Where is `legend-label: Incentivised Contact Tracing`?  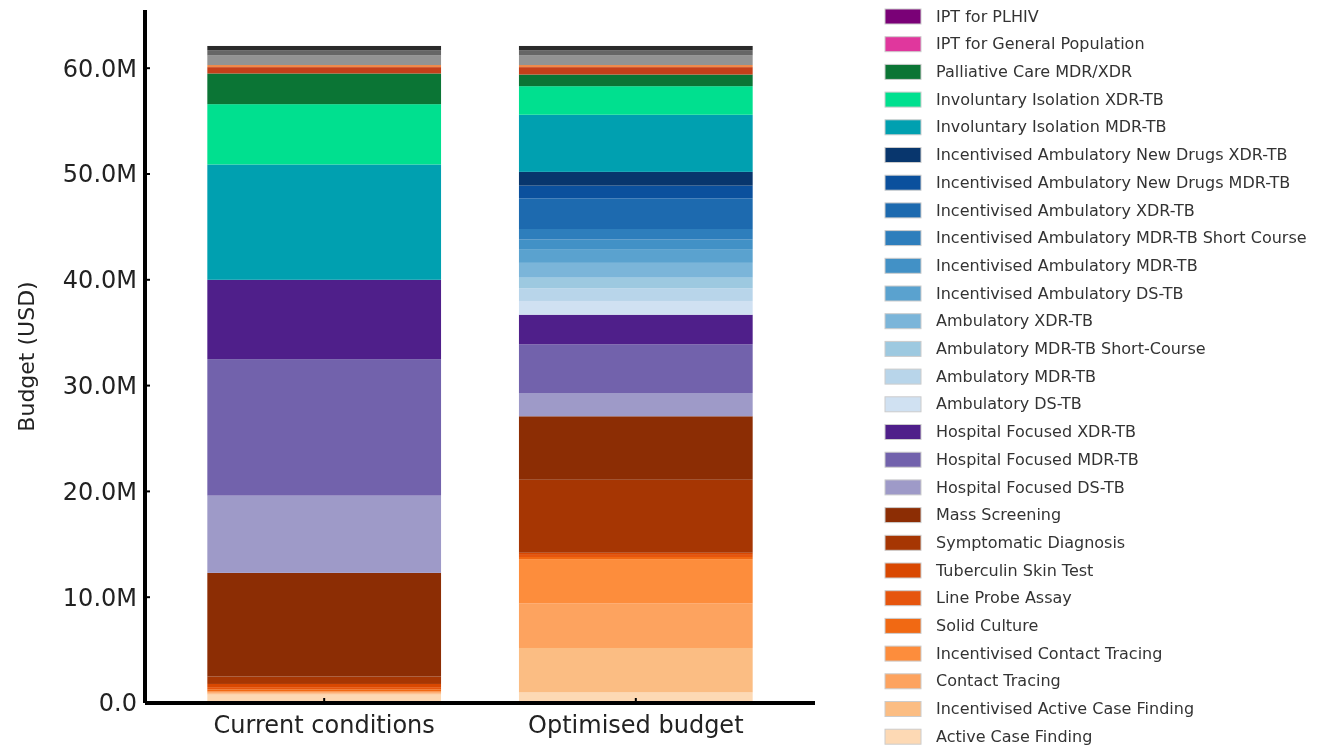
legend-label: Incentivised Contact Tracing is located at coordinates (1049, 653).